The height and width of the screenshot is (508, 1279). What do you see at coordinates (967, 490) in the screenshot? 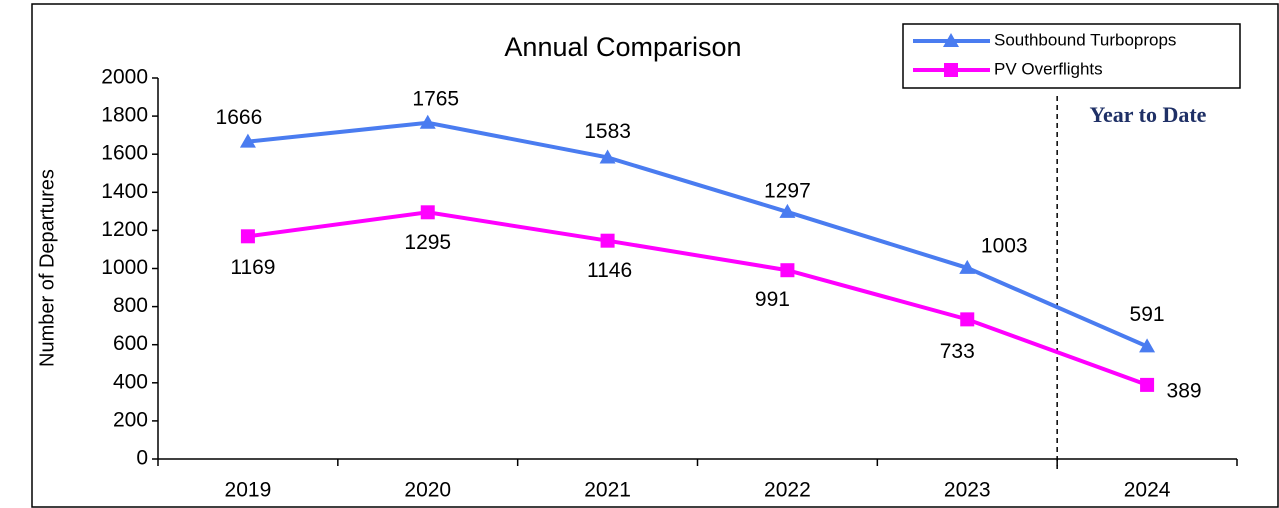
I see `x-tick-label: 2023` at bounding box center [967, 490].